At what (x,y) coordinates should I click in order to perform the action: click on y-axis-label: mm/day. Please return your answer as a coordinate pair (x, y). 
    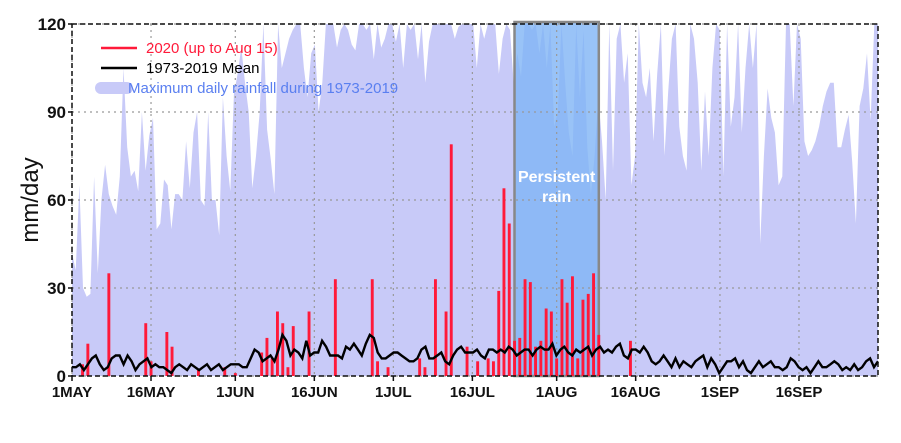
    Looking at the image, I should click on (30, 199).